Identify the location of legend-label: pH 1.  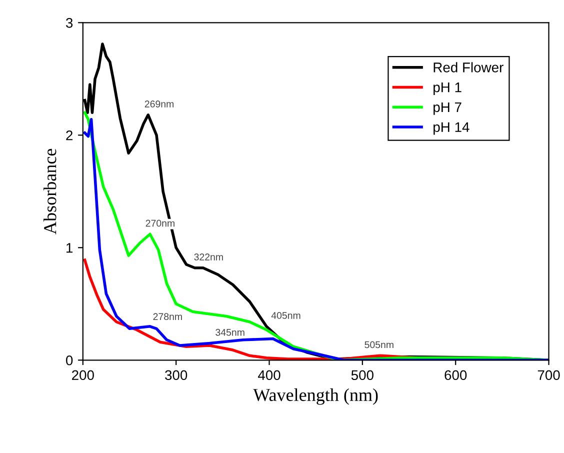
(448, 88).